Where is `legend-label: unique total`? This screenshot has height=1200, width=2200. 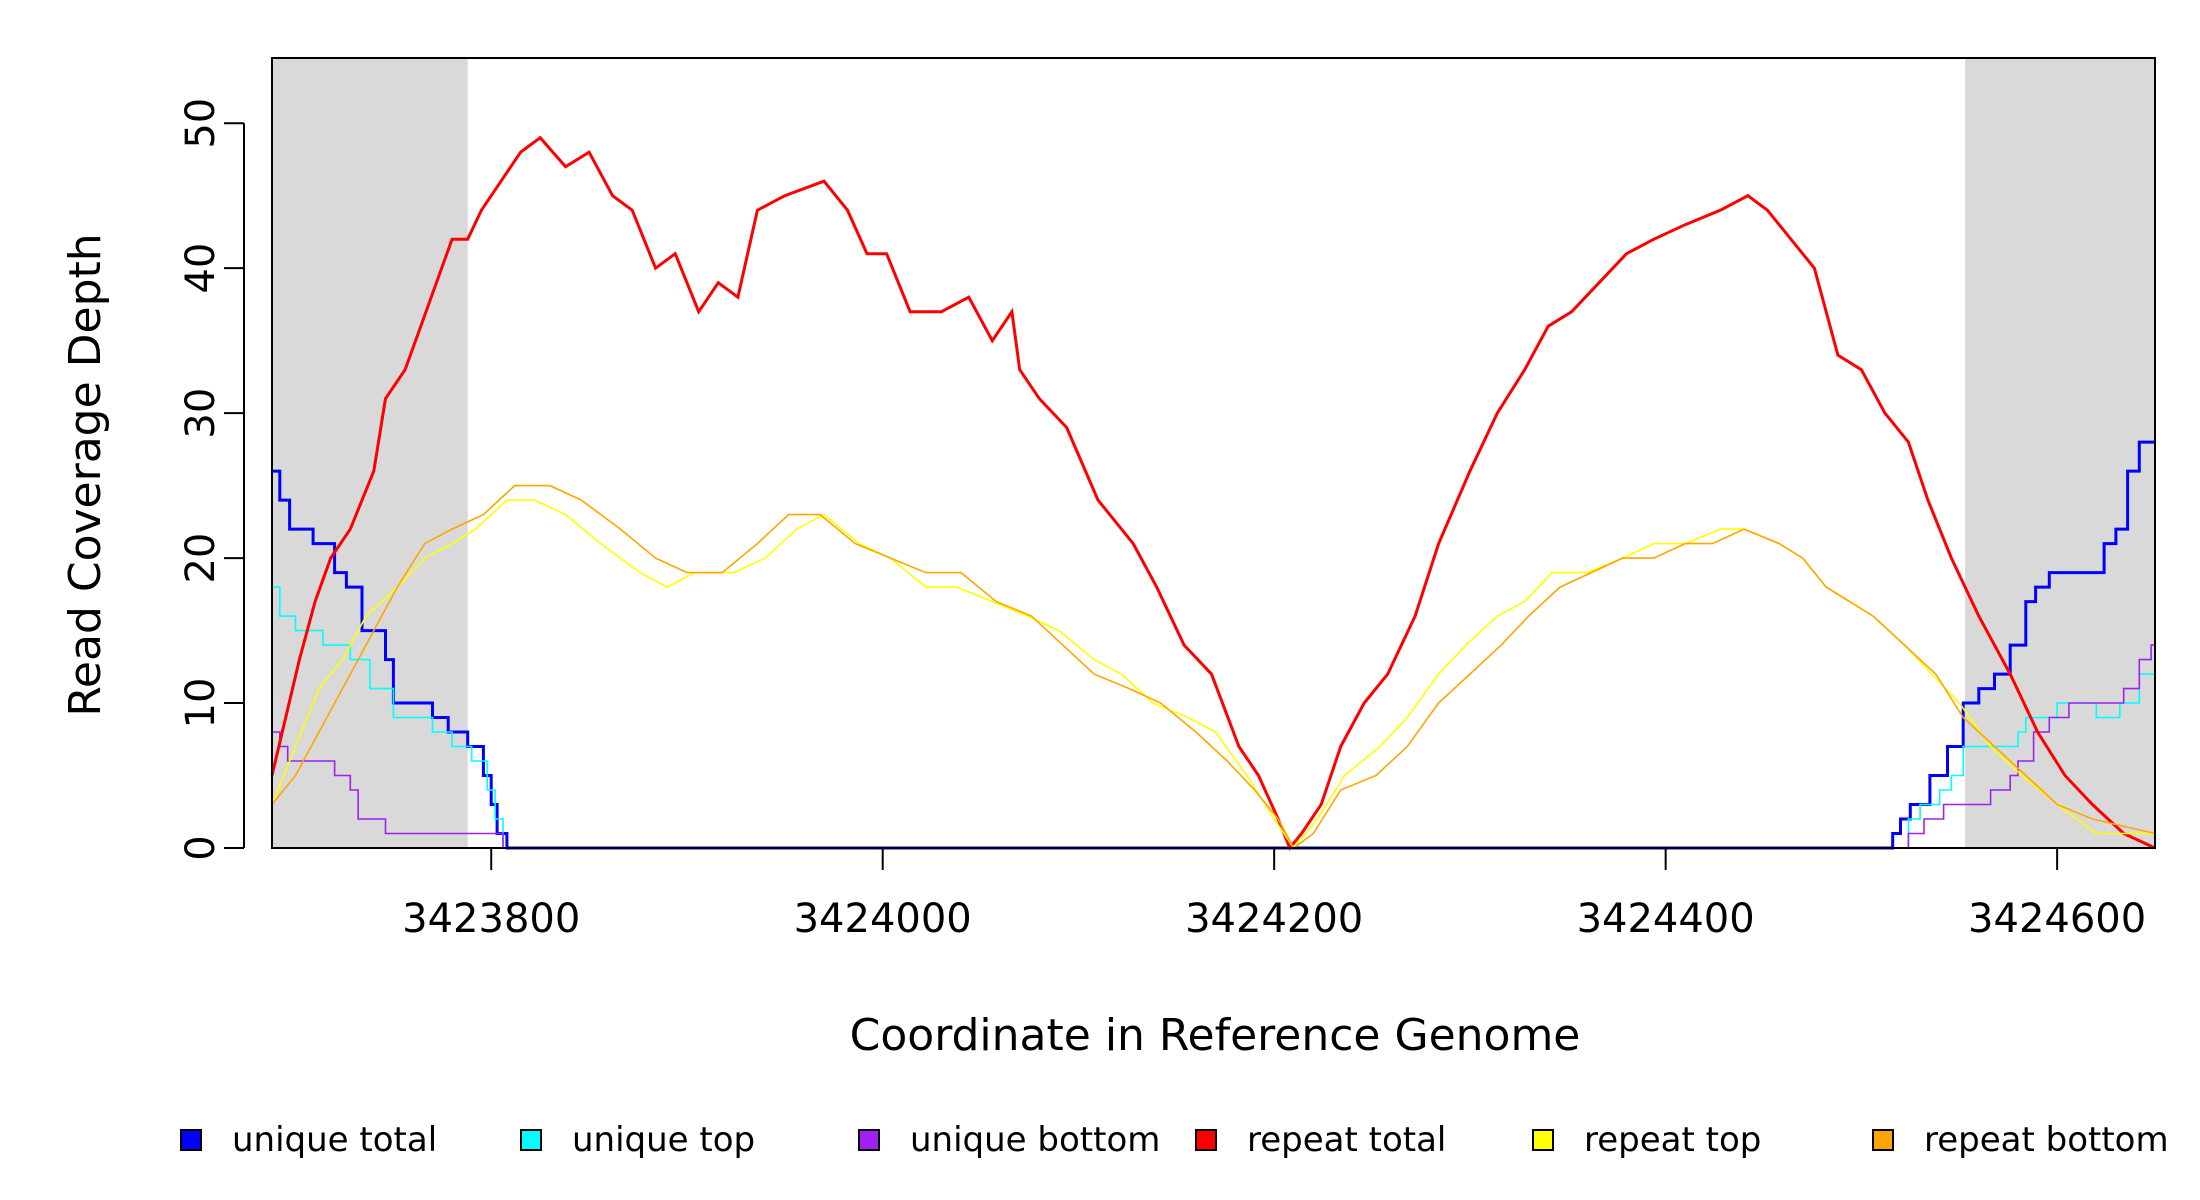 legend-label: unique total is located at coordinates (335, 1140).